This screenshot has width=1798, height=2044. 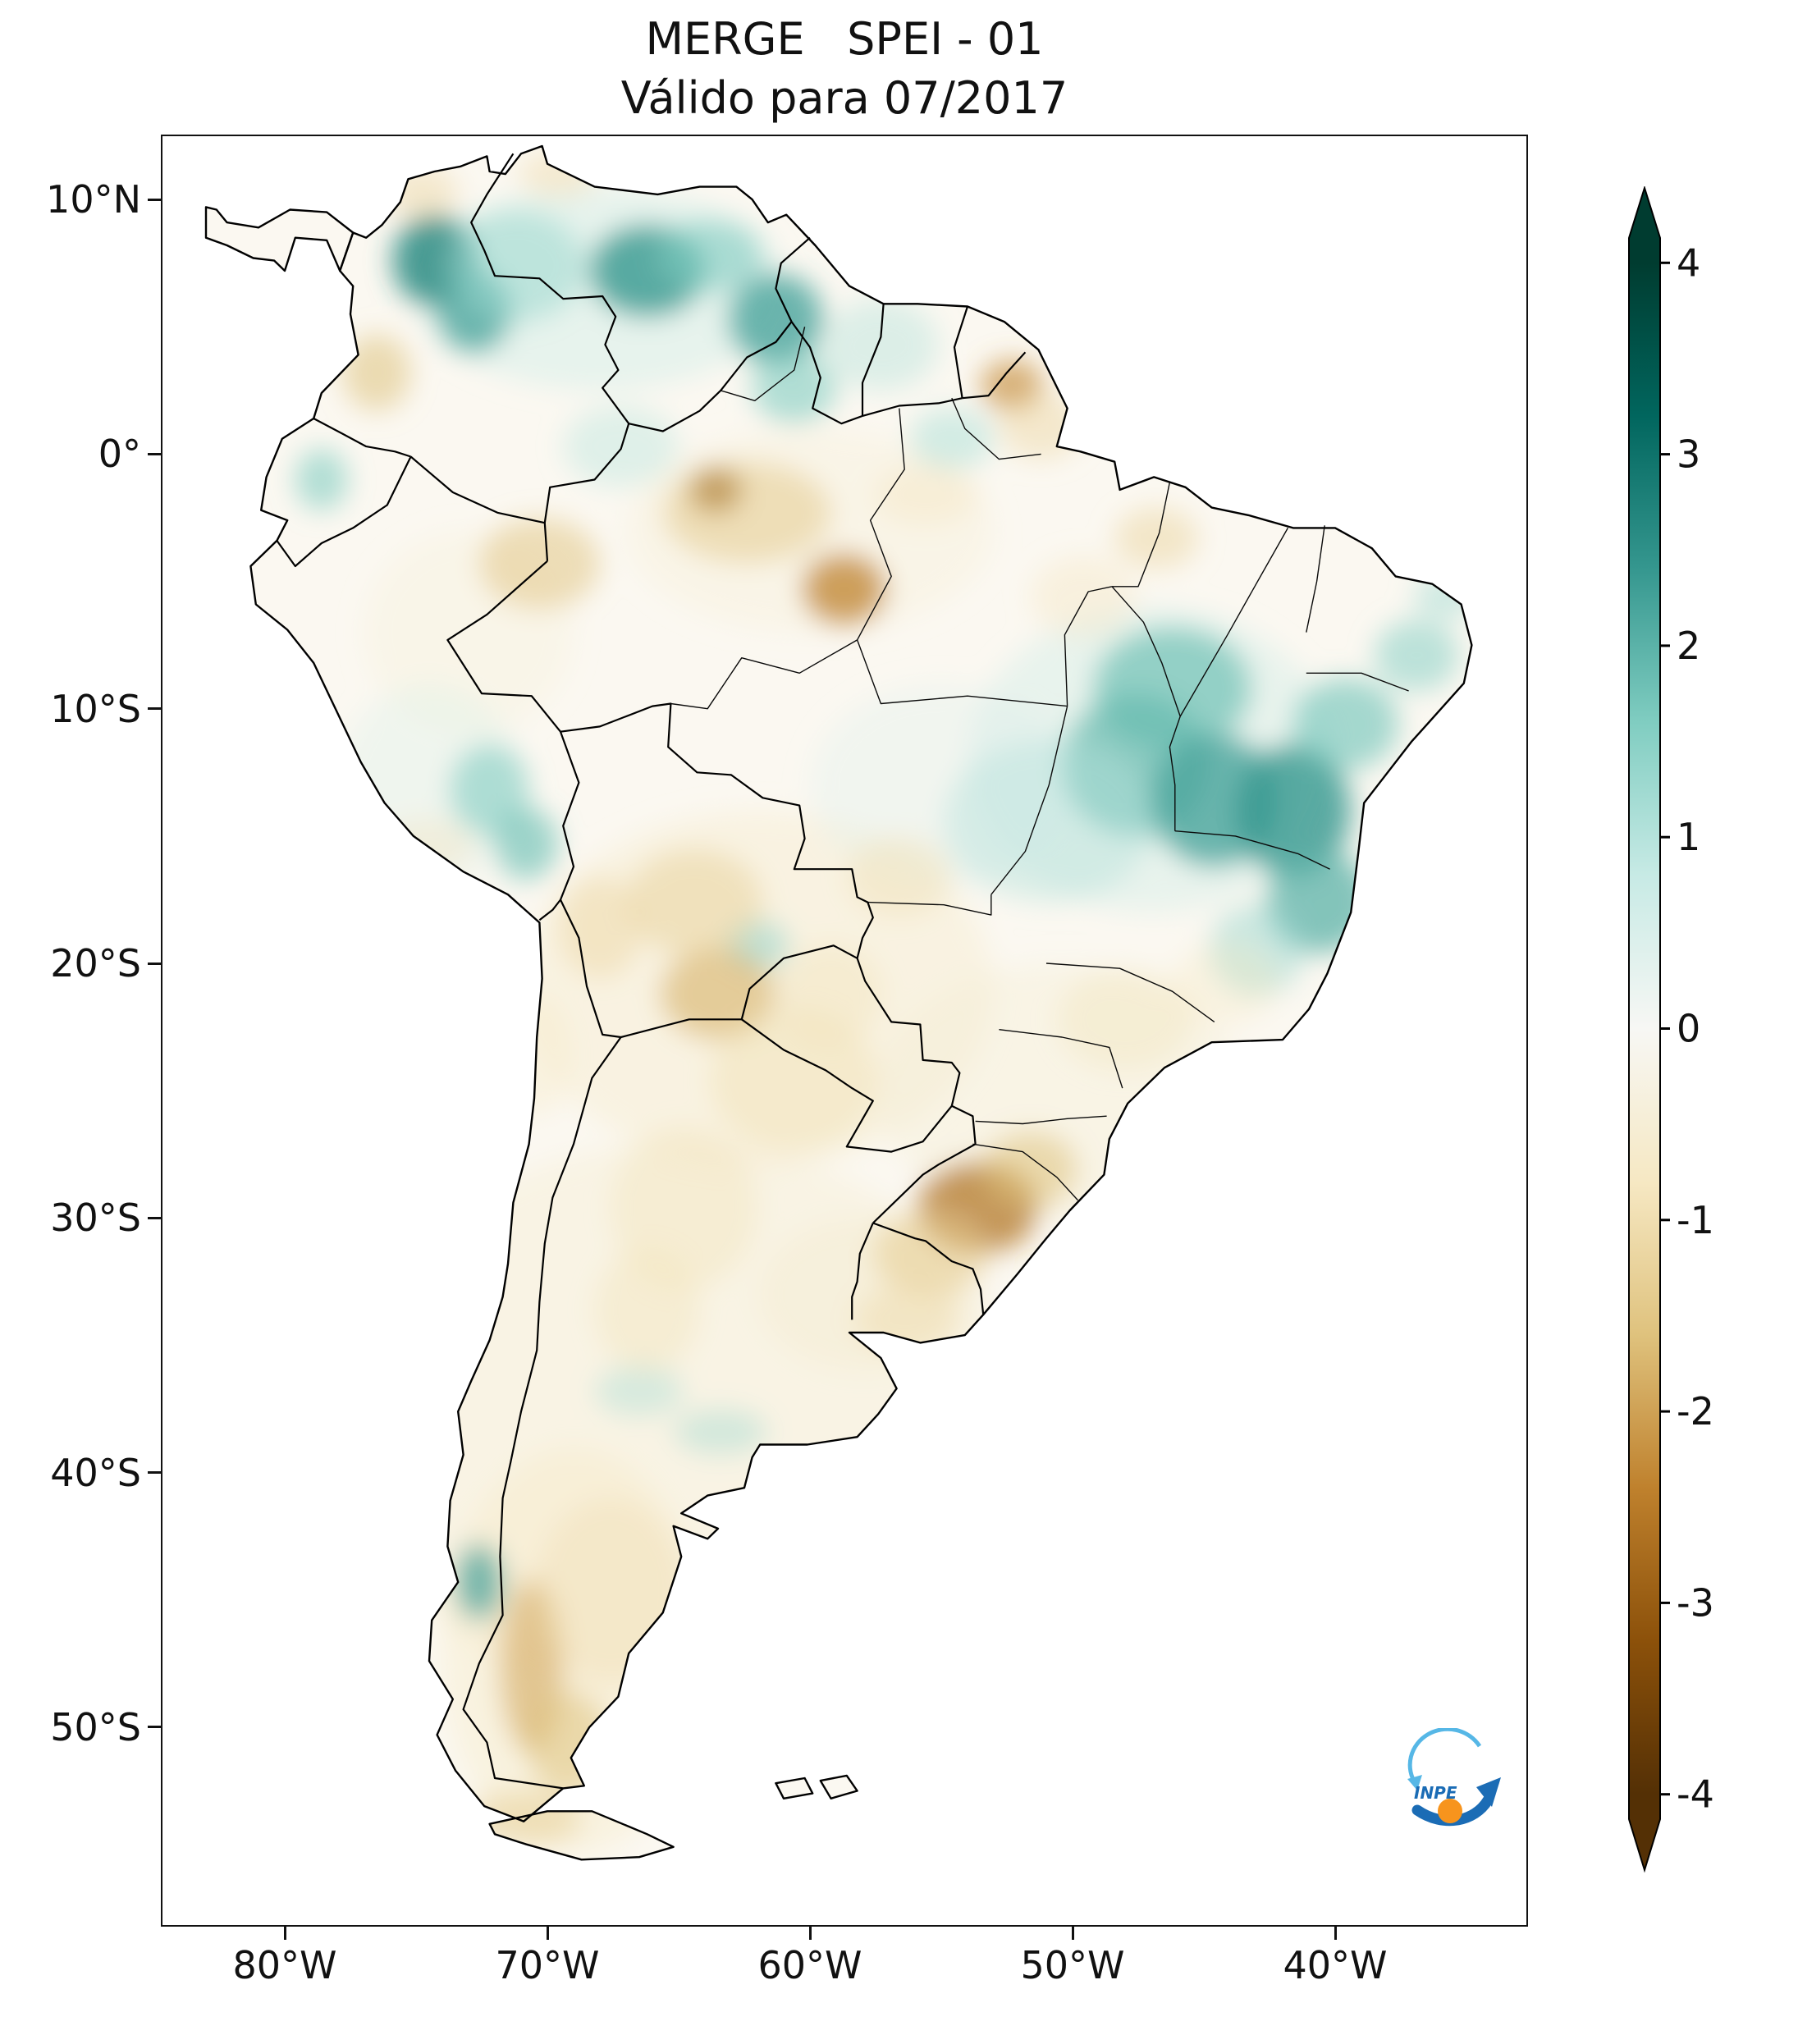 I want to click on svg-text: -1, so click(x=1695, y=1220).